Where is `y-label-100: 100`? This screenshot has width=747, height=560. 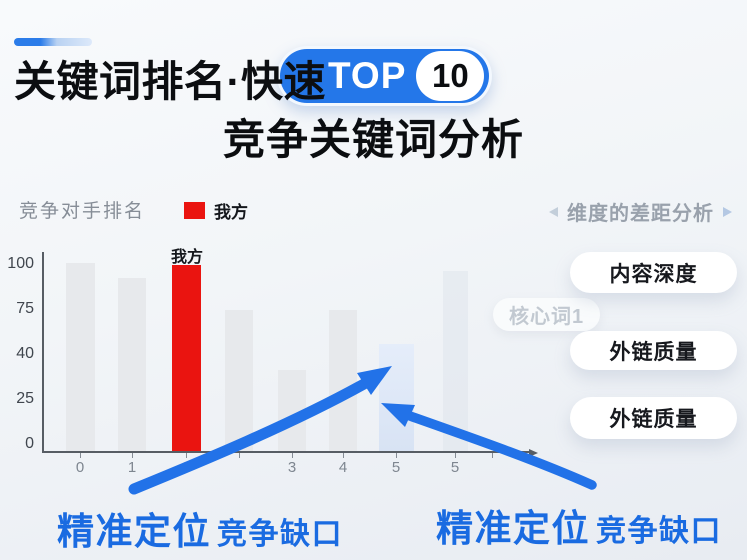
y-label-100: 100 is located at coordinates (20, 263).